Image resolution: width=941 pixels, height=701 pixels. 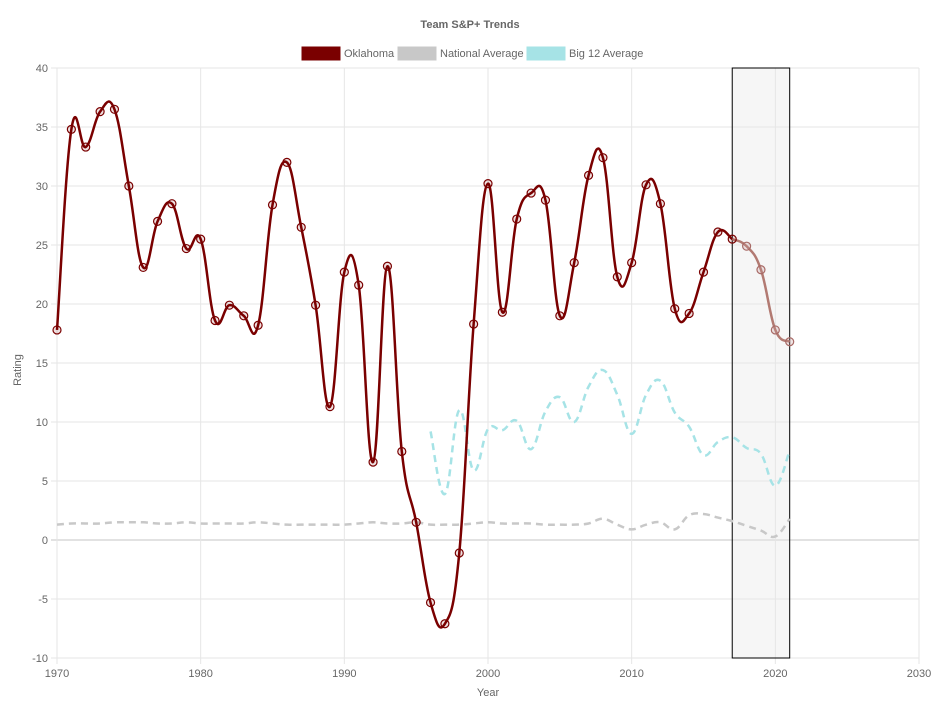 I want to click on y-tick-label: 5, so click(x=45, y=482).